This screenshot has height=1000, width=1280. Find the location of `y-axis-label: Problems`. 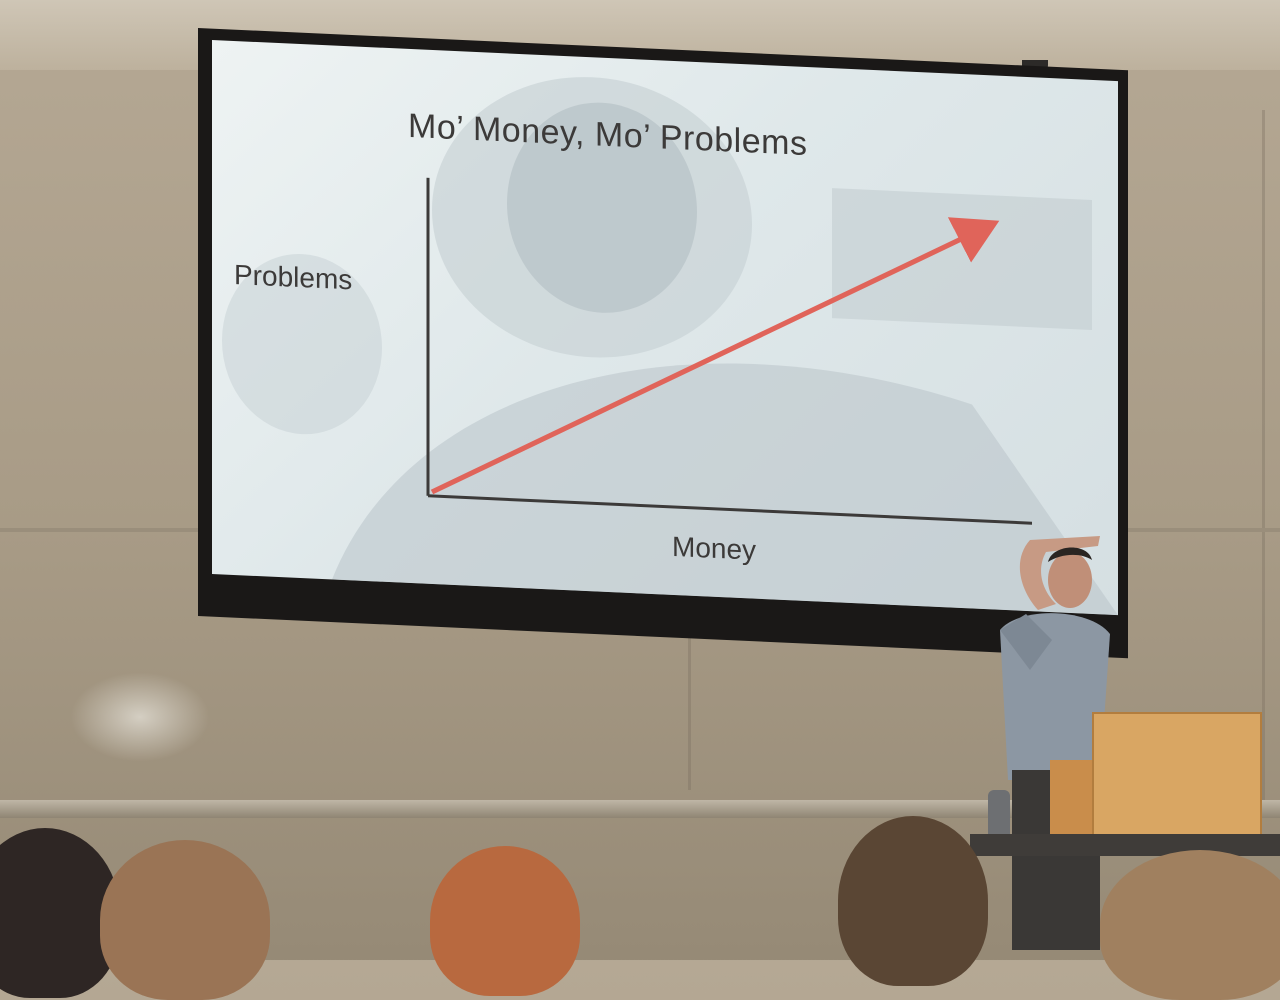

y-axis-label: Problems is located at coordinates (293, 277).